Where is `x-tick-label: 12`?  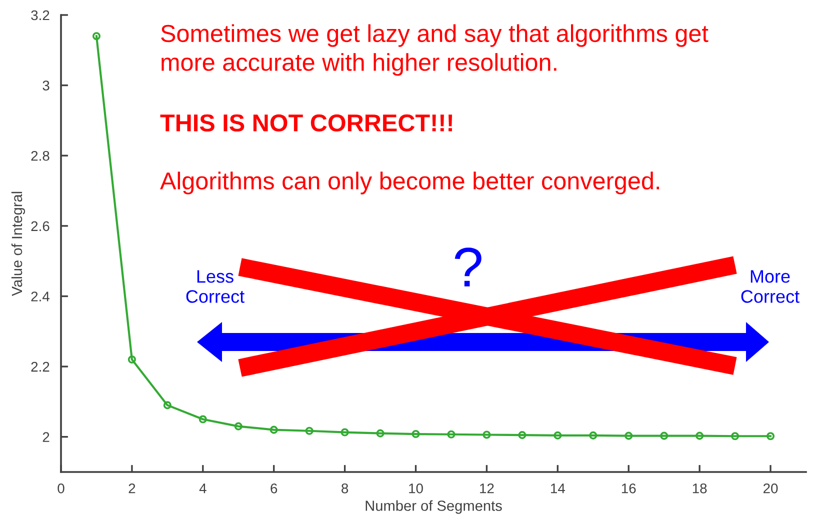 x-tick-label: 12 is located at coordinates (487, 488).